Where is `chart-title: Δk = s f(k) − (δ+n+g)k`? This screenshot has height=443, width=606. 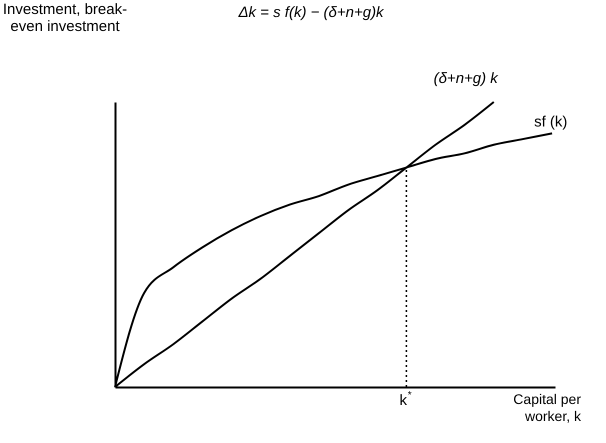
chart-title: Δk = s f(k) − (δ+n+g)k is located at coordinates (311, 12).